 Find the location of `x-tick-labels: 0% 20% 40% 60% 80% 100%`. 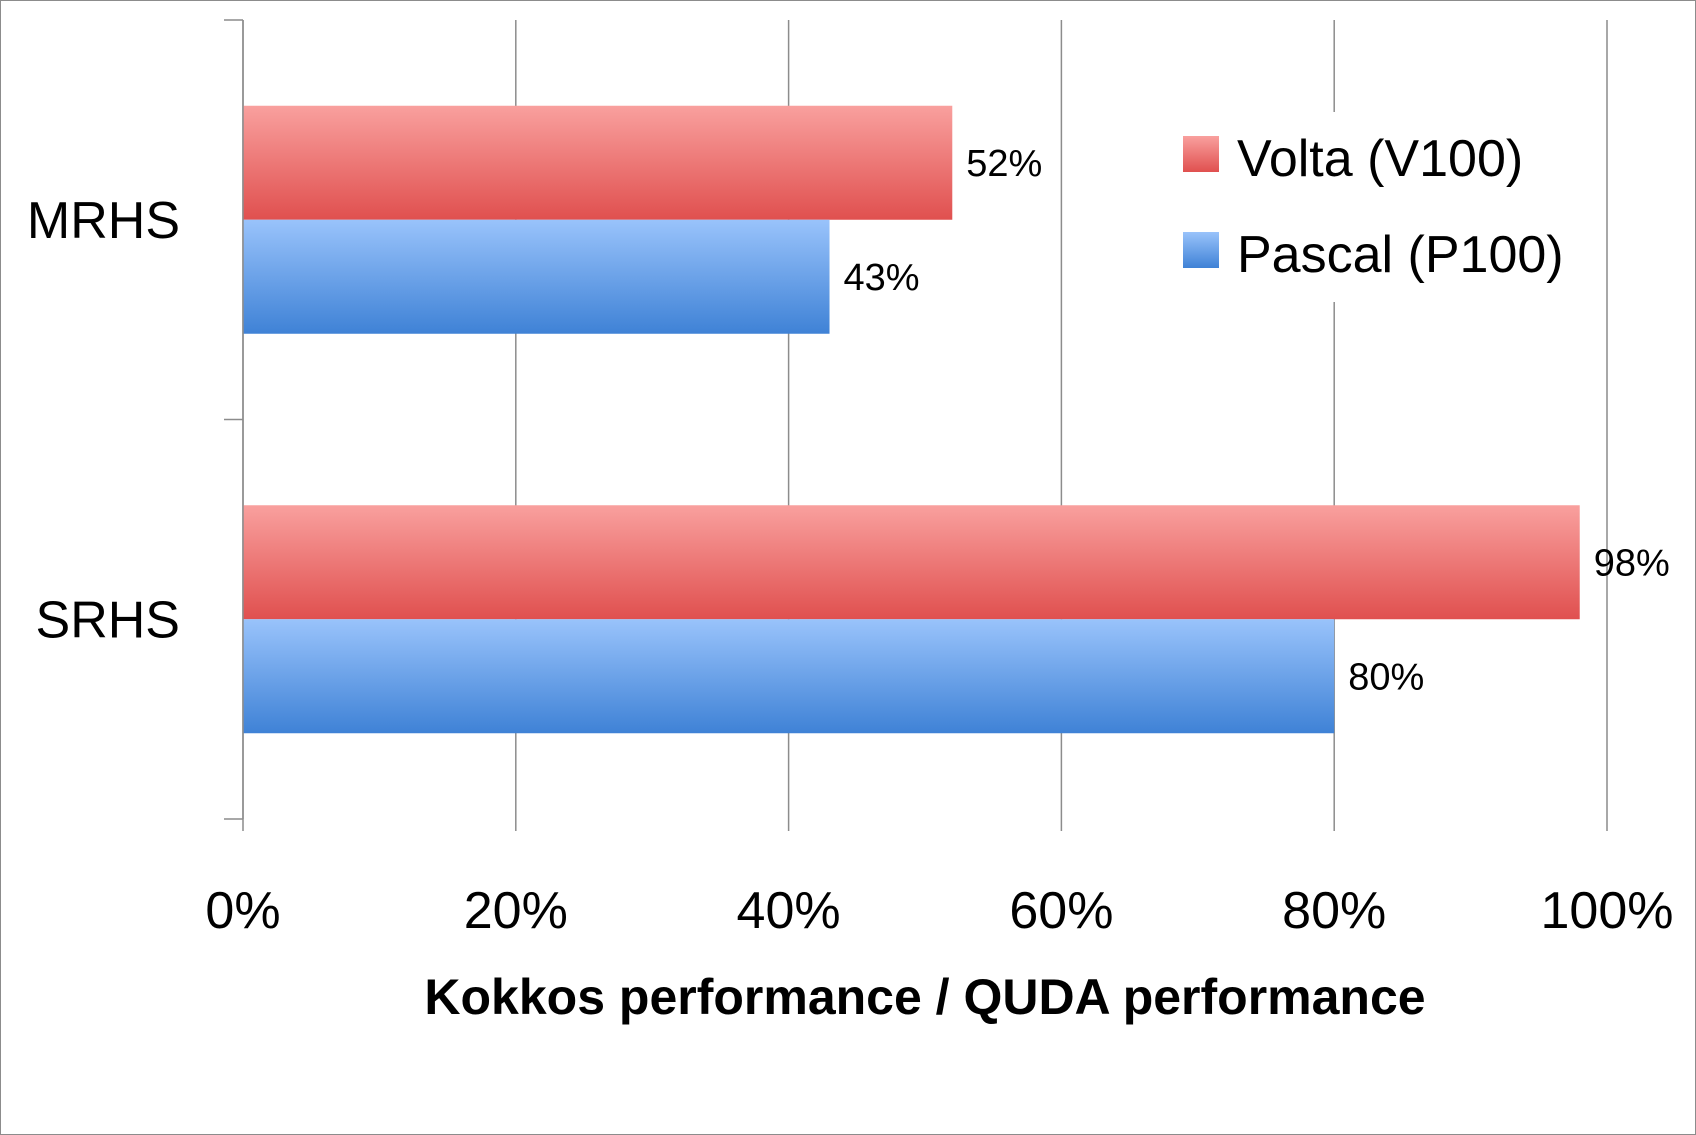

x-tick-labels: 0% 20% 40% 60% 80% 100% is located at coordinates (939, 911).